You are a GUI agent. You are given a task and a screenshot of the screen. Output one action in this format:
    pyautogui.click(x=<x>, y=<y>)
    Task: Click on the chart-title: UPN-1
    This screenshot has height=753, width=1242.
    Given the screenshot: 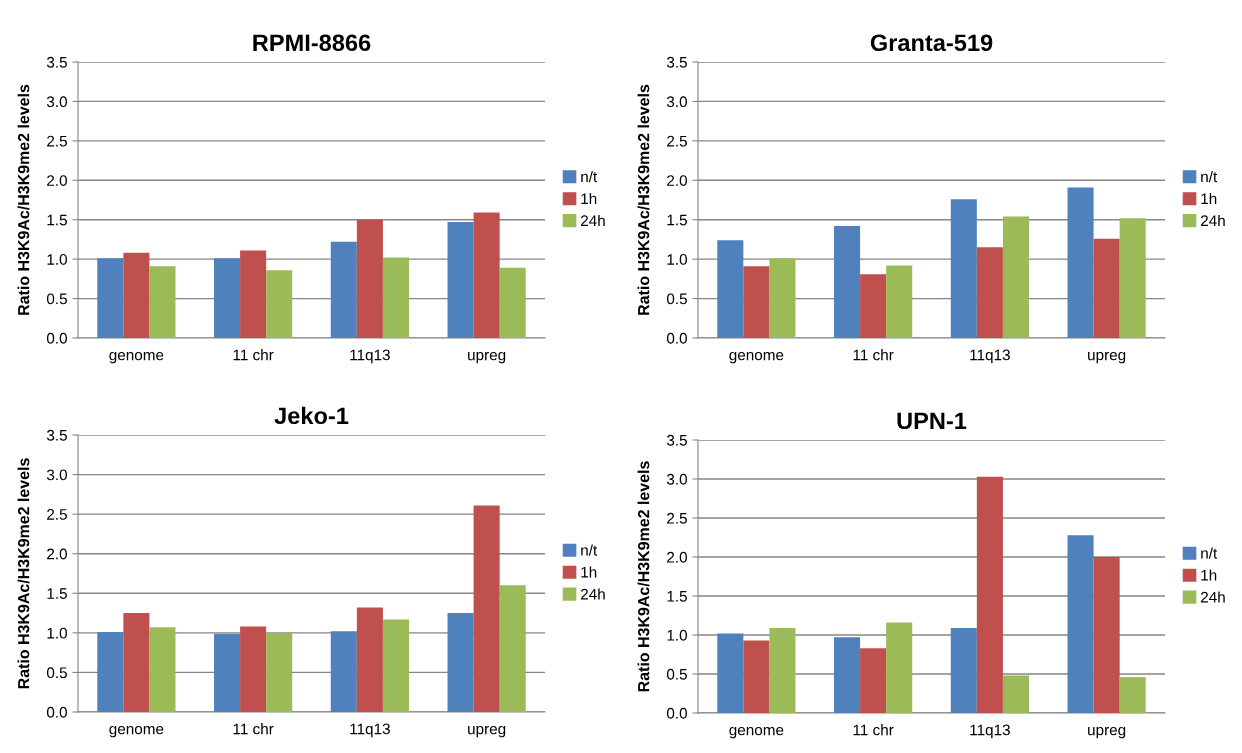 What is the action you would take?
    pyautogui.click(x=932, y=421)
    